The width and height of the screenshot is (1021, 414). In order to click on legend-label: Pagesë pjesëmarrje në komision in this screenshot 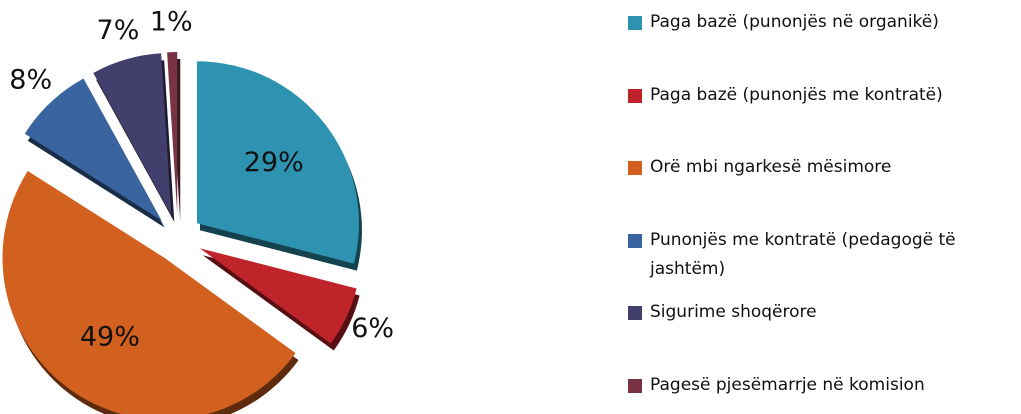, I will do `click(787, 384)`.